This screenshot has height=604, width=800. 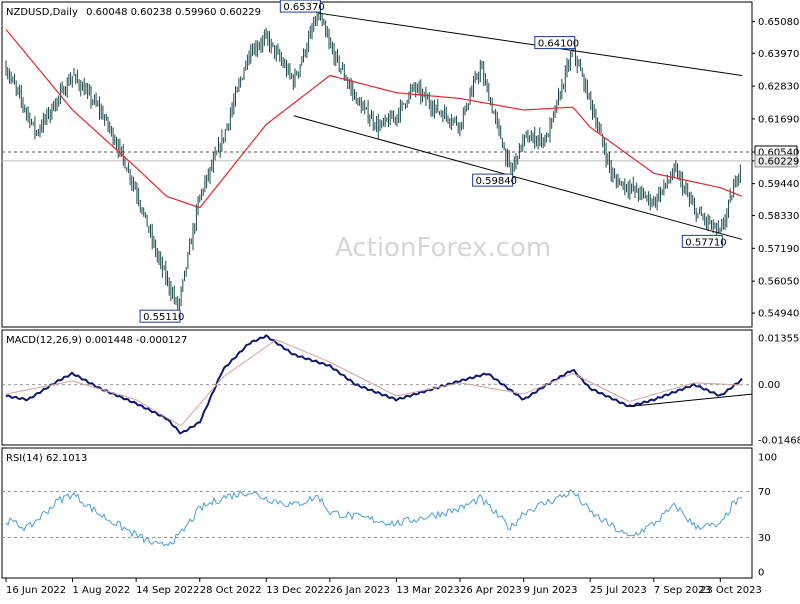 I want to click on price-tick-label: 0.63970, so click(x=778, y=54).